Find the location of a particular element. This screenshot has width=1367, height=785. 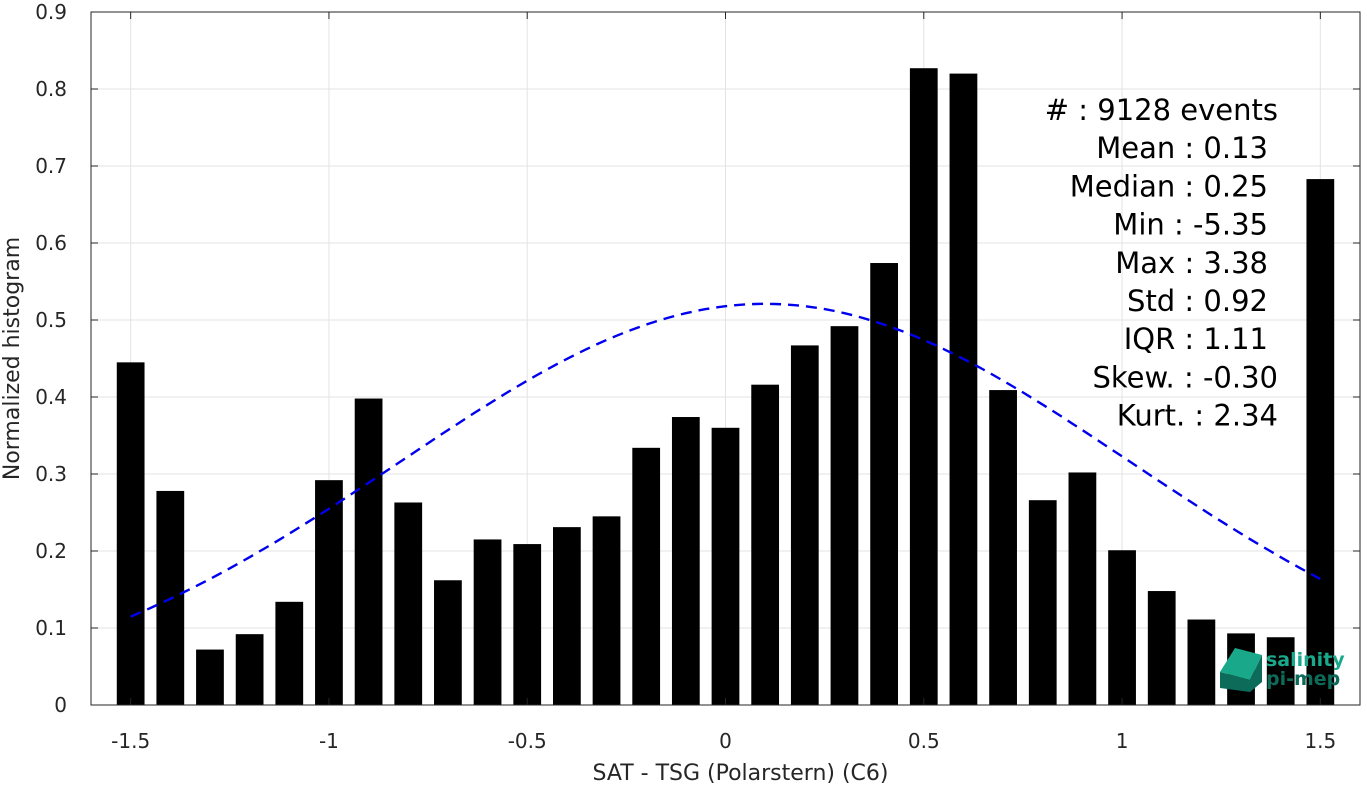

y-tick-label: 0.8 is located at coordinates (51, 89).